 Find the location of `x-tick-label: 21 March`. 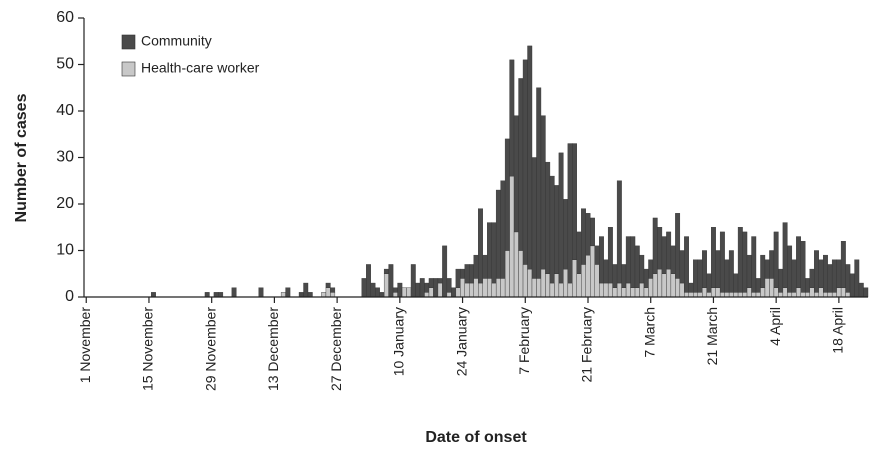

x-tick-label: 21 March is located at coordinates (712, 336).